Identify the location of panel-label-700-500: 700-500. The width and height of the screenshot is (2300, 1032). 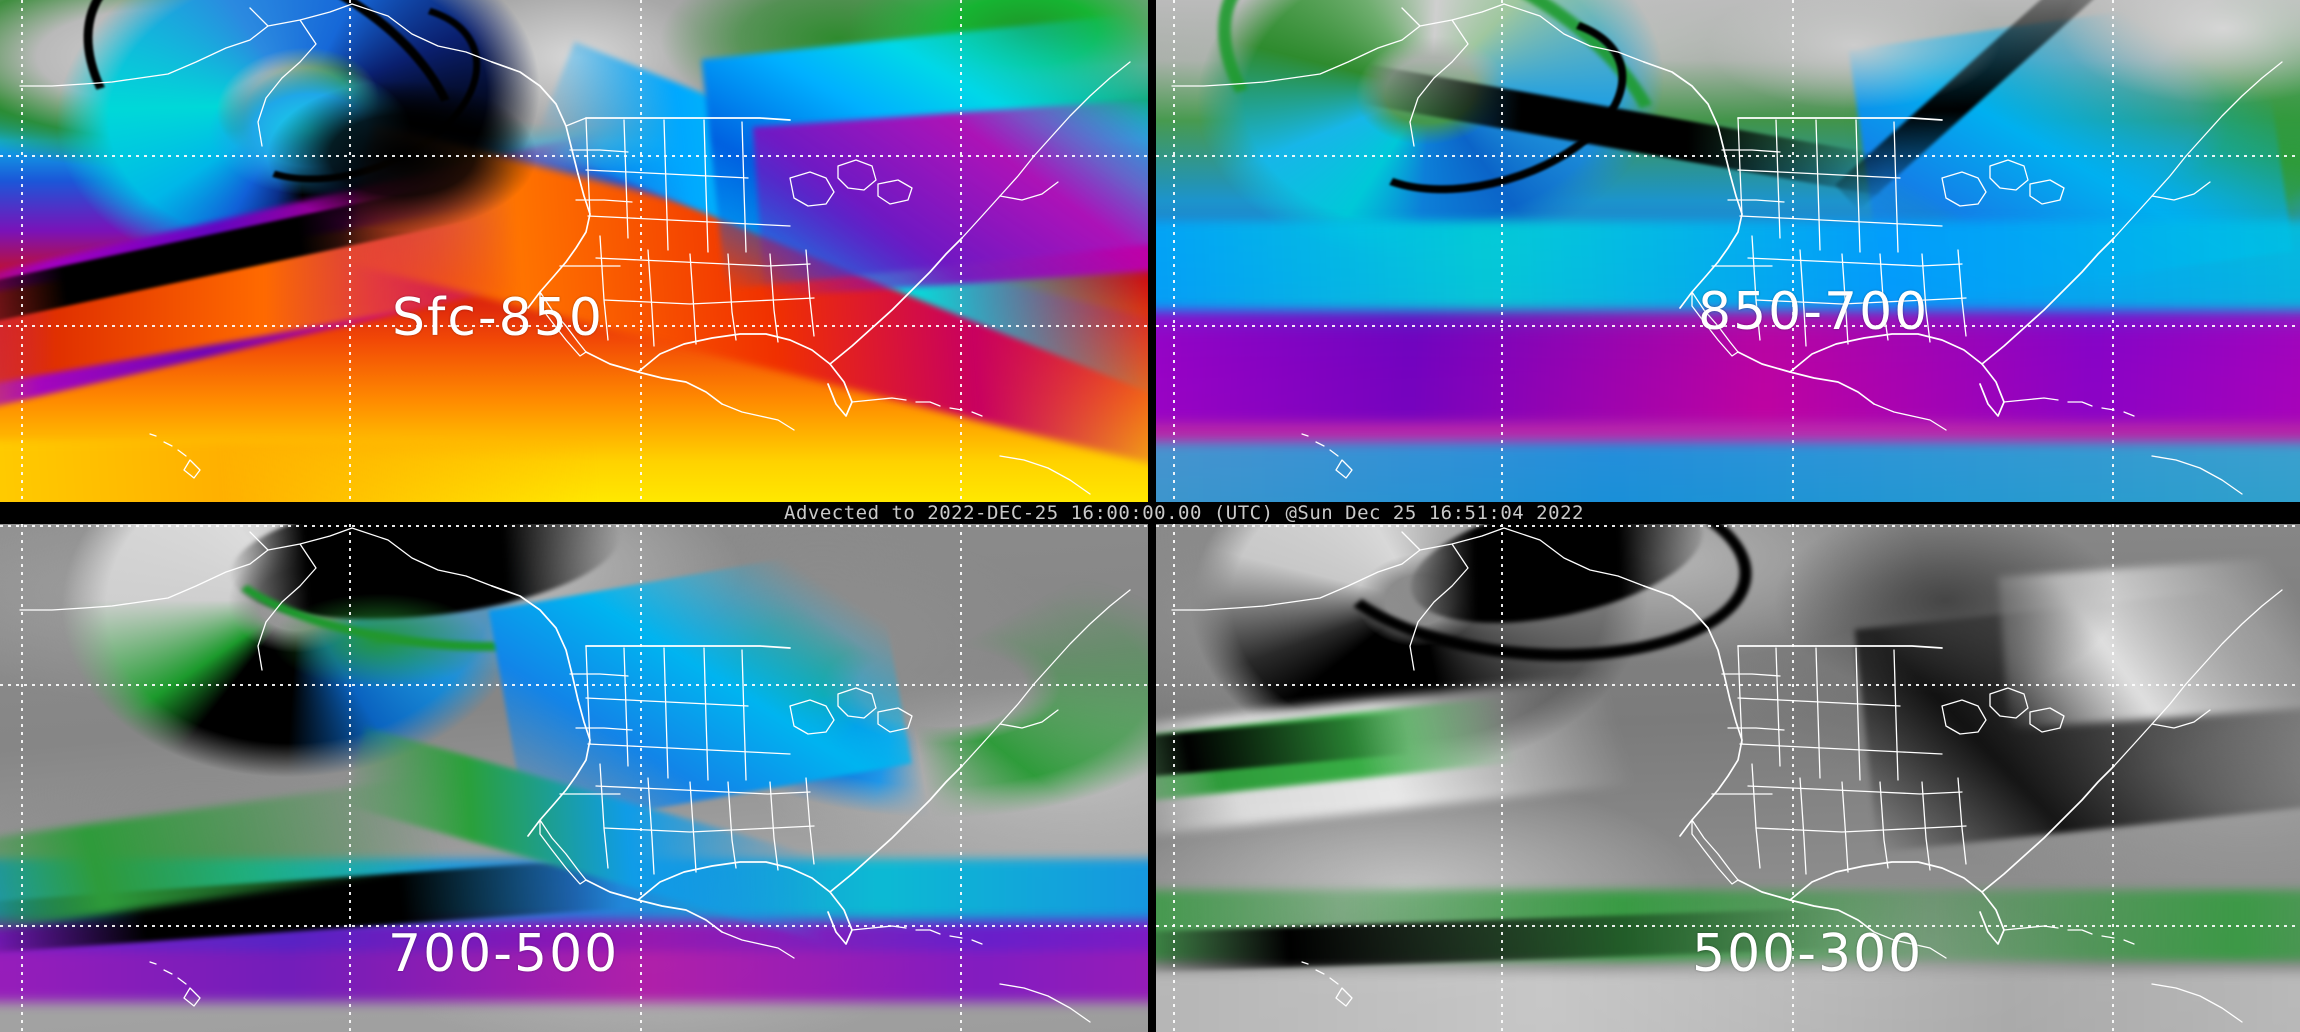
(504, 954).